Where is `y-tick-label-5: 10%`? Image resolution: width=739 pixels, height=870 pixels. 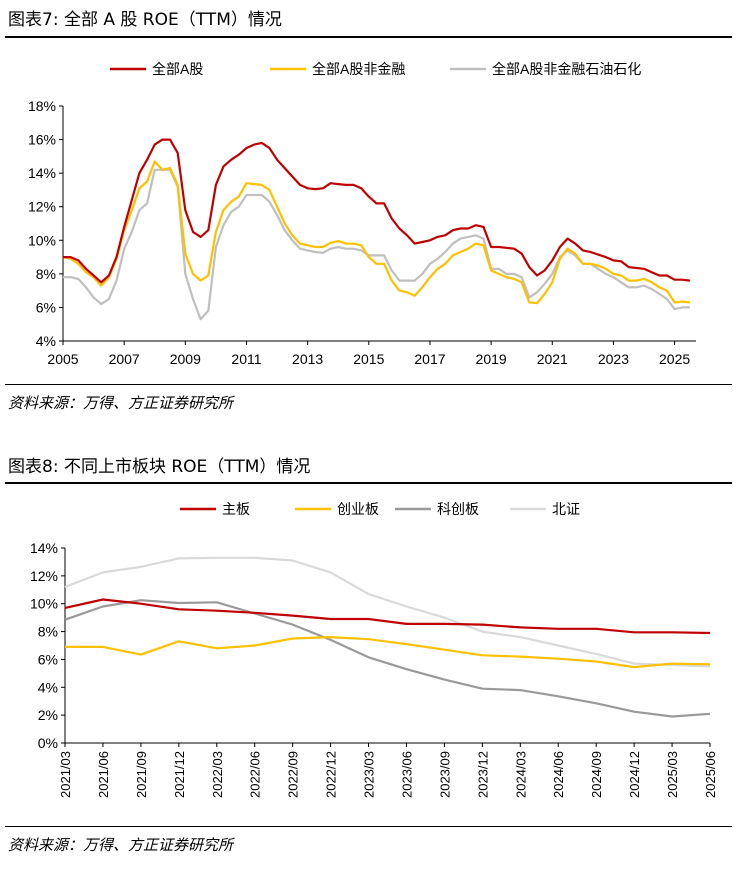
y-tick-label-5: 10% is located at coordinates (44, 604).